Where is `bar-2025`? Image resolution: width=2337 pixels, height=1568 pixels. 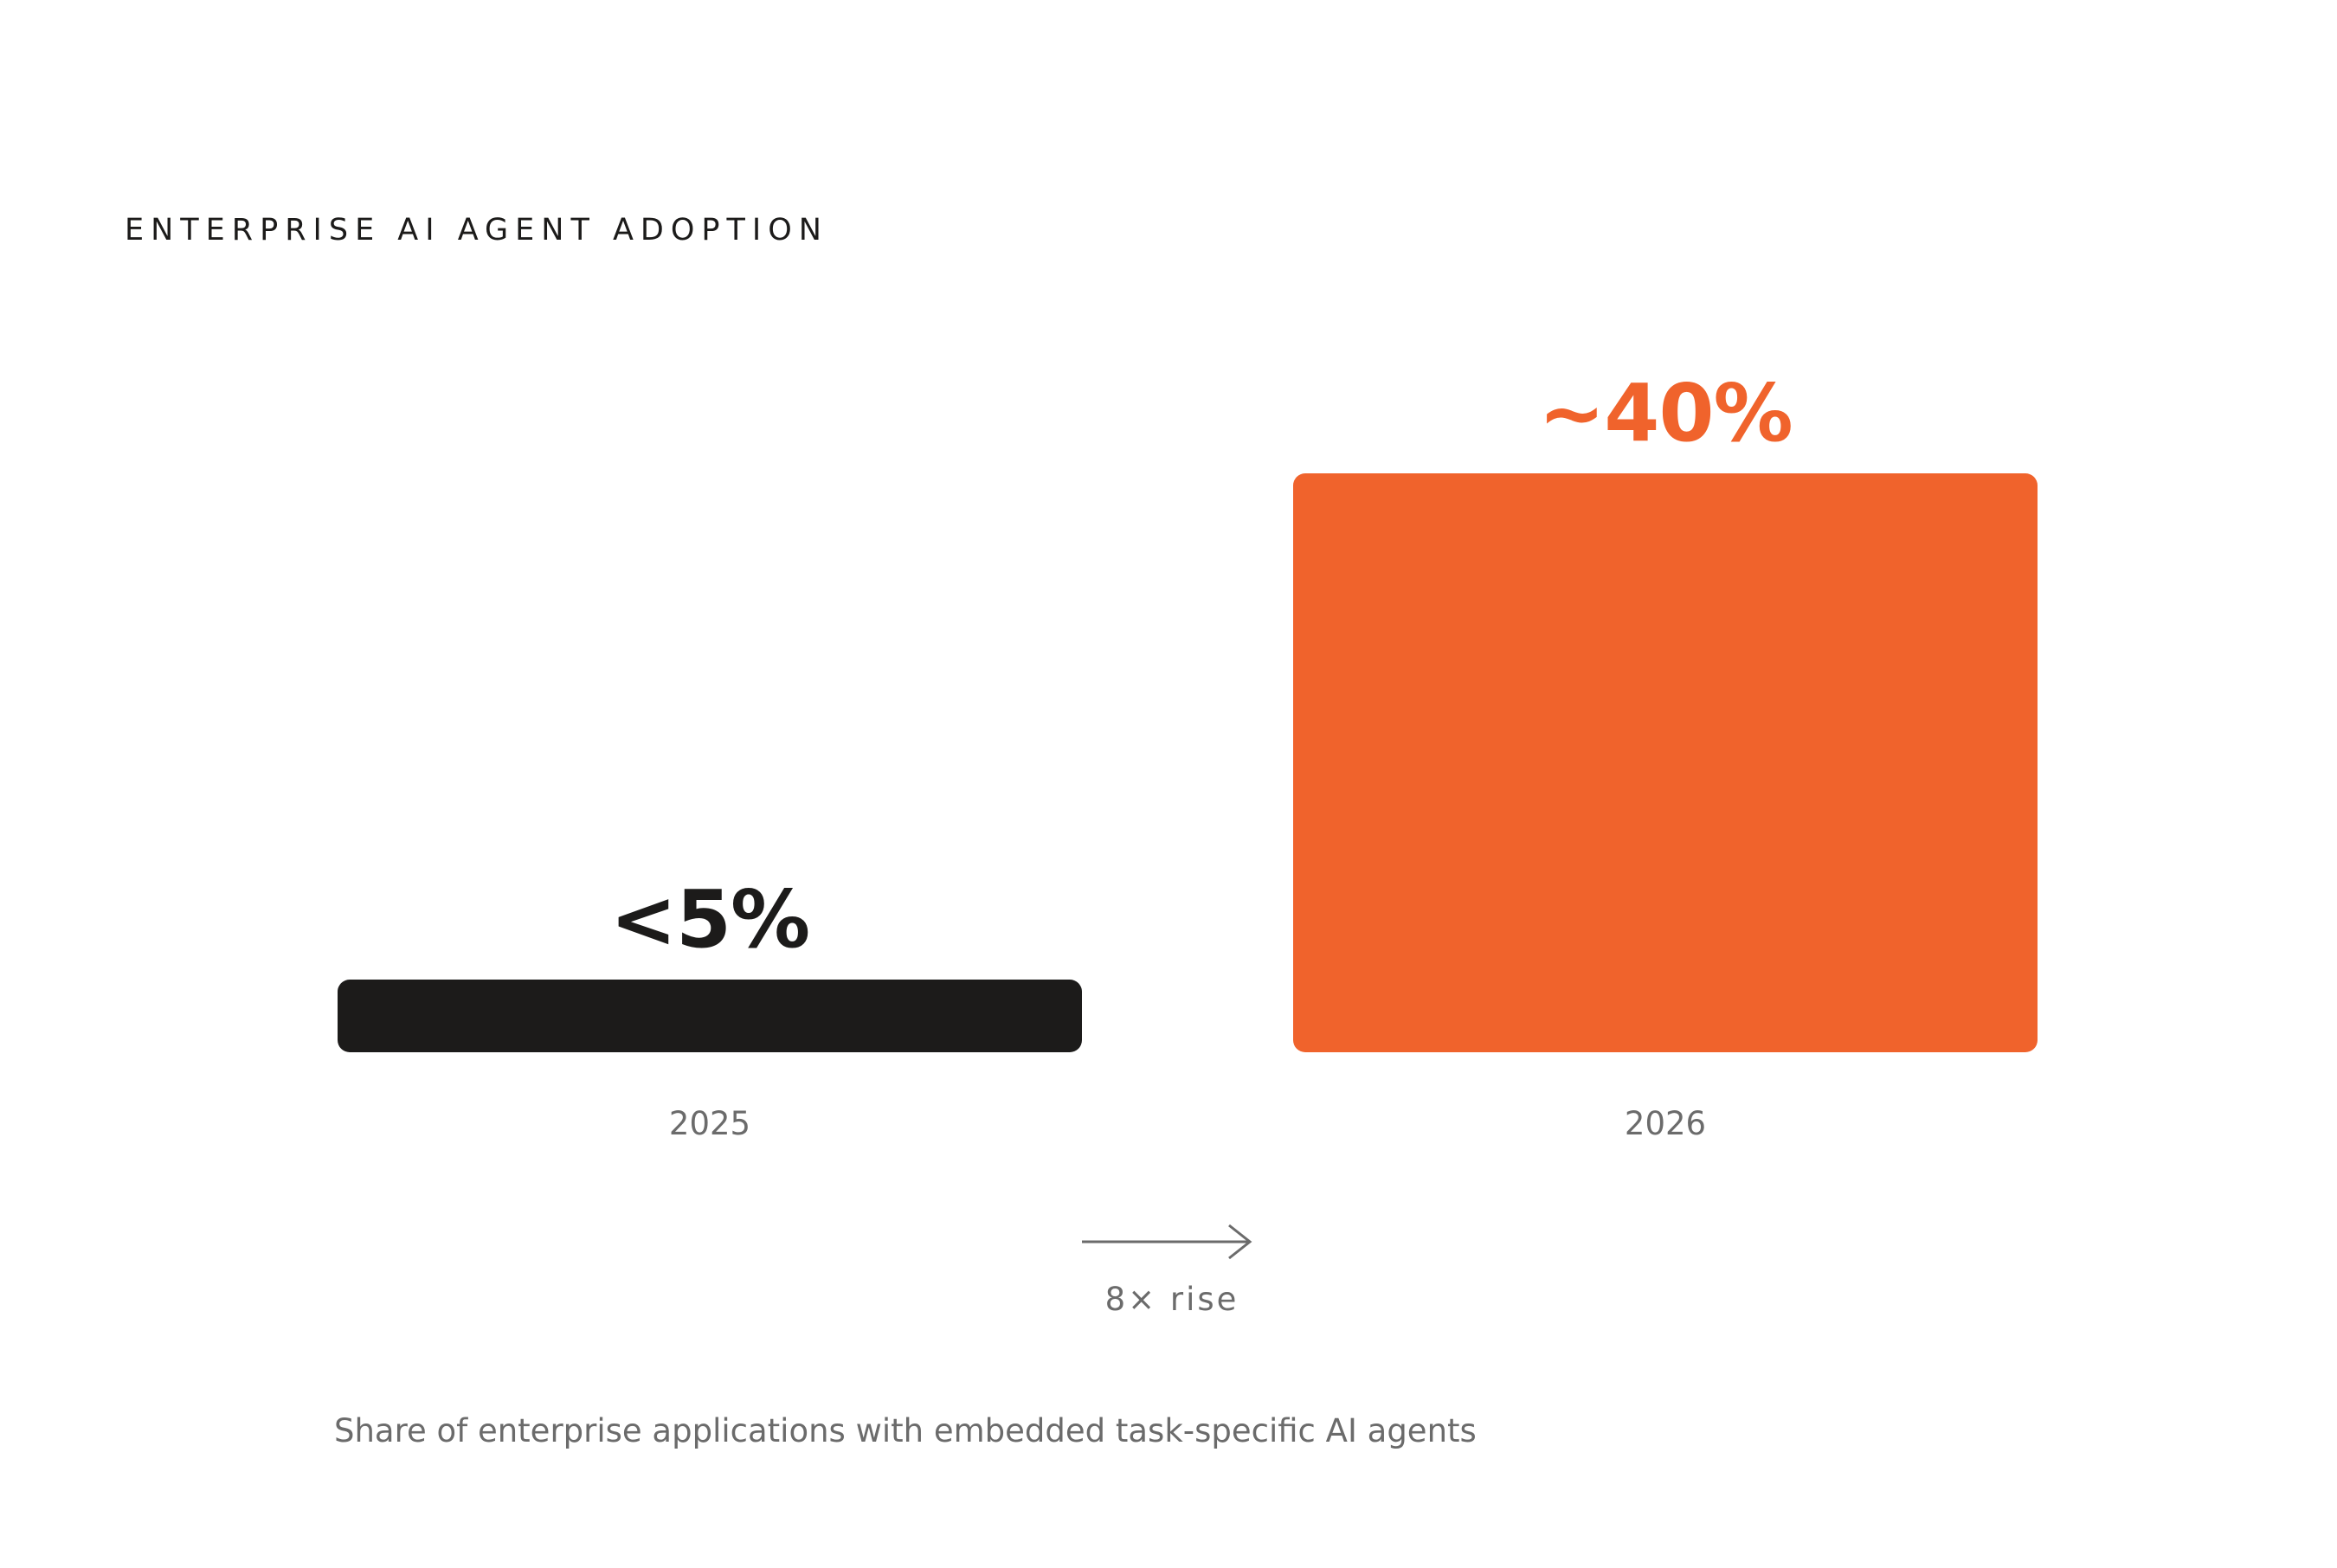 bar-2025 is located at coordinates (710, 1016).